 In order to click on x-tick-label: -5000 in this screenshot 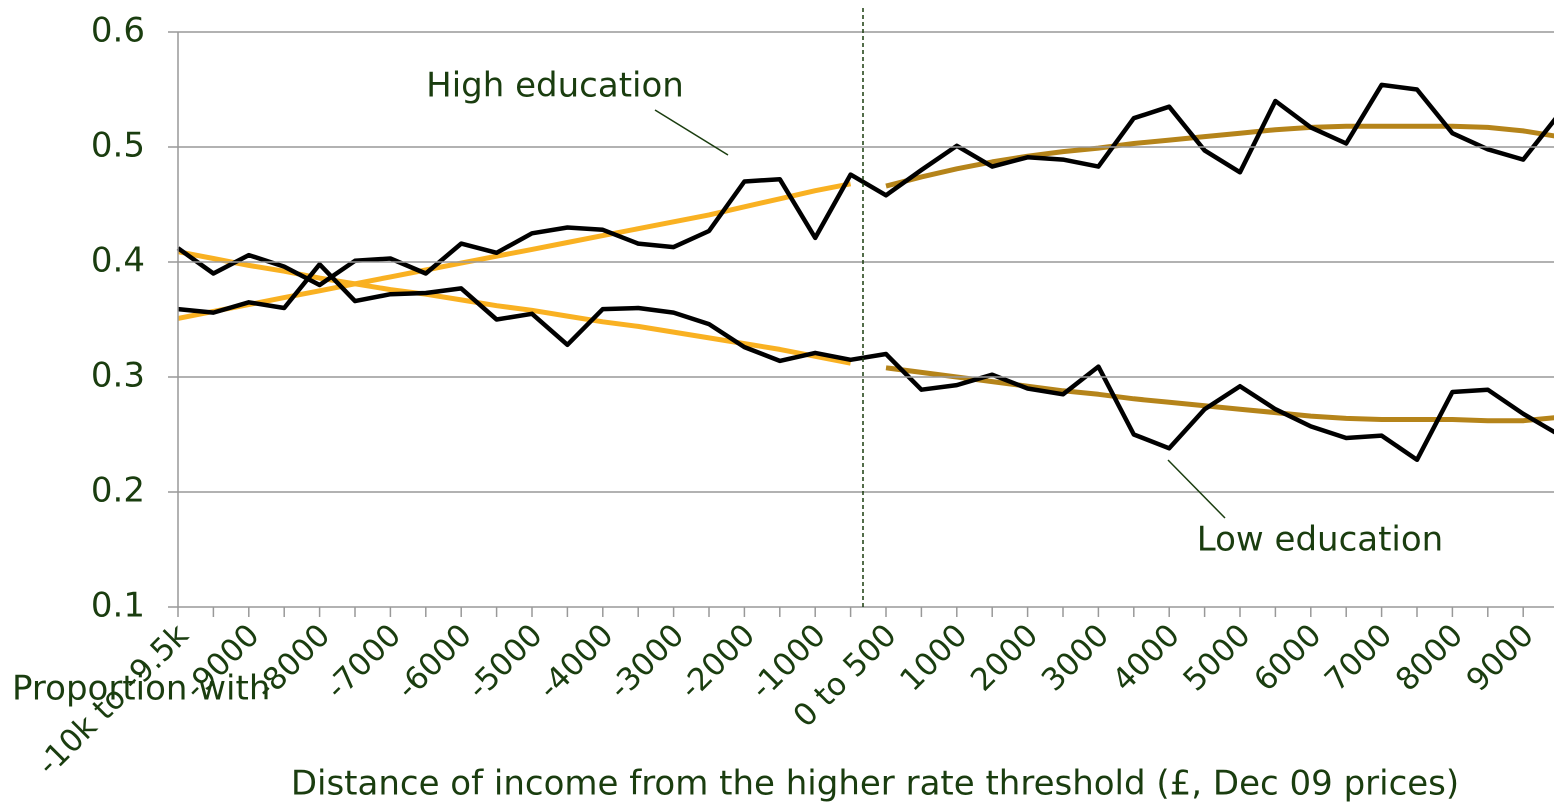, I will do `click(505, 661)`.